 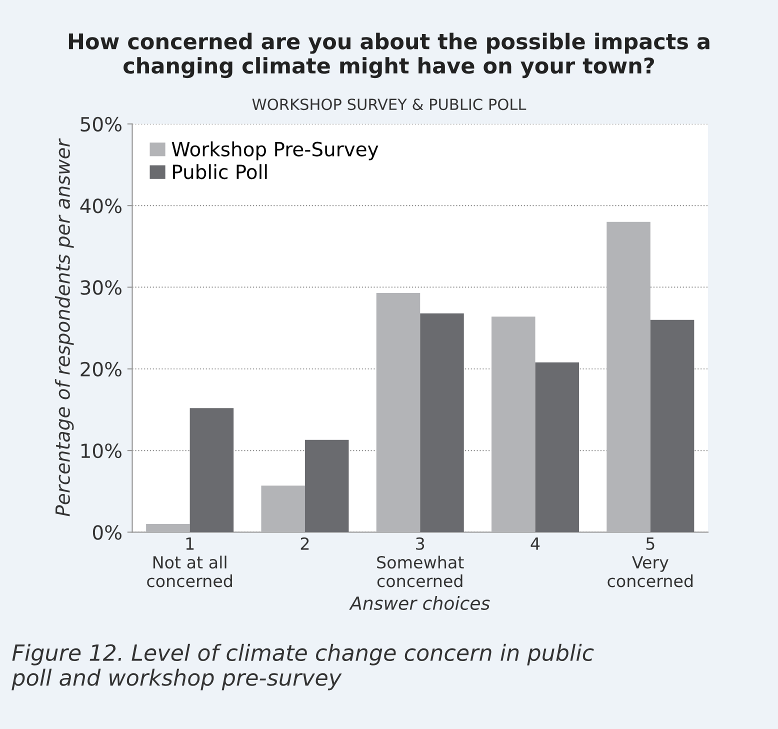 What do you see at coordinates (101, 369) in the screenshot?
I see `y-tick-label: 20%` at bounding box center [101, 369].